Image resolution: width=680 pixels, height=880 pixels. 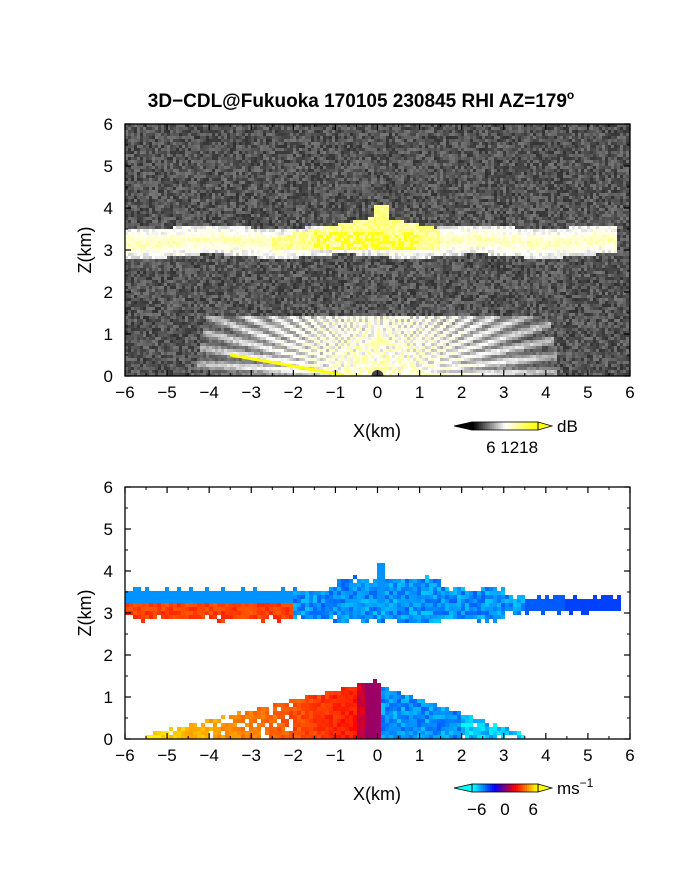 I want to click on y-tick-label: 0, so click(x=108, y=376).